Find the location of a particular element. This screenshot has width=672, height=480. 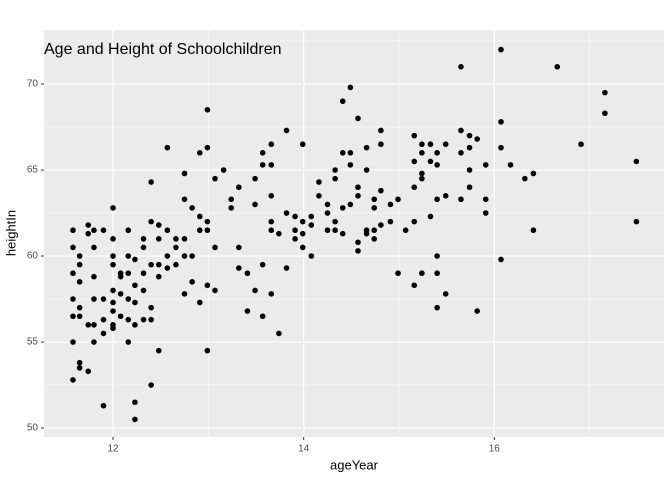

x-tick-label: 16 is located at coordinates (495, 449).